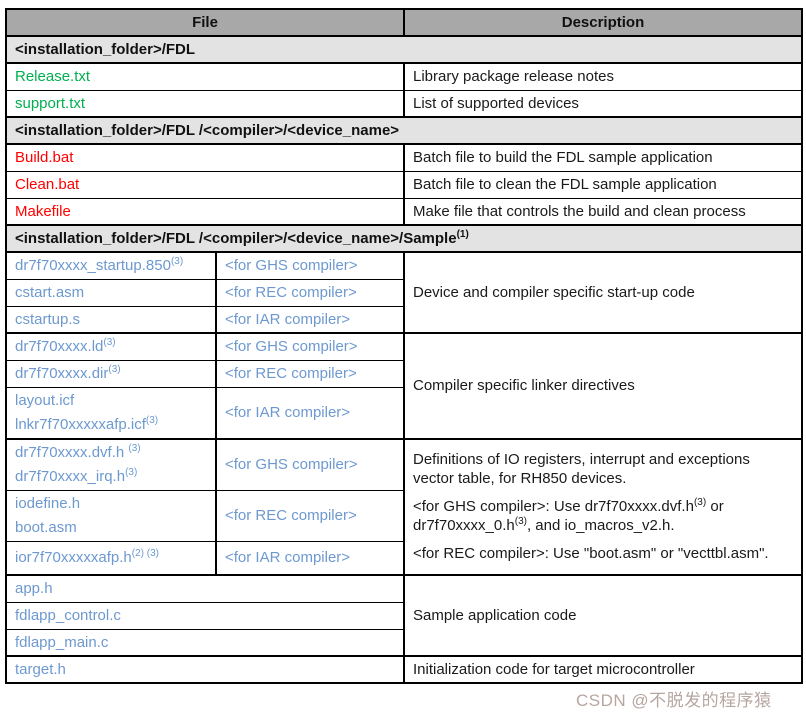  I want to click on description-text: <for GHS compiler>: Use dr7f70xxxx.dvf.h, so click(553, 507).